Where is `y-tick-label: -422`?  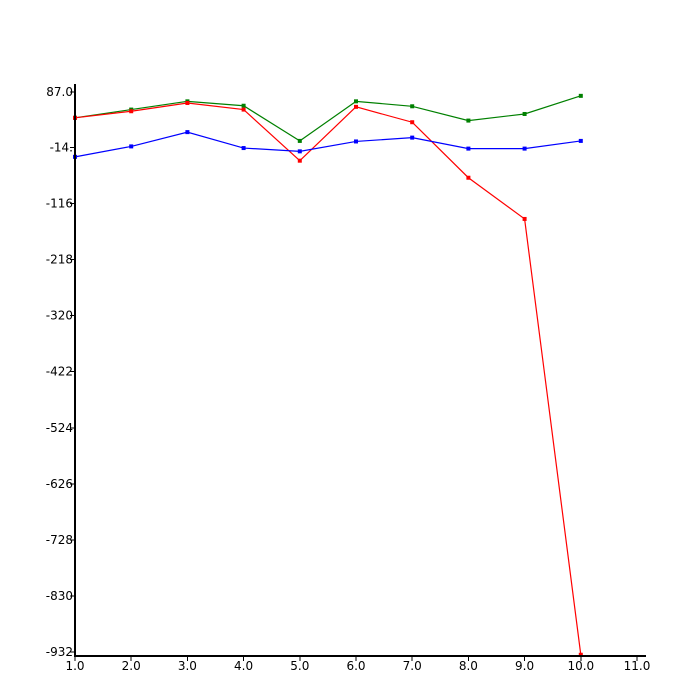
y-tick-label: -422 is located at coordinates (59, 372).